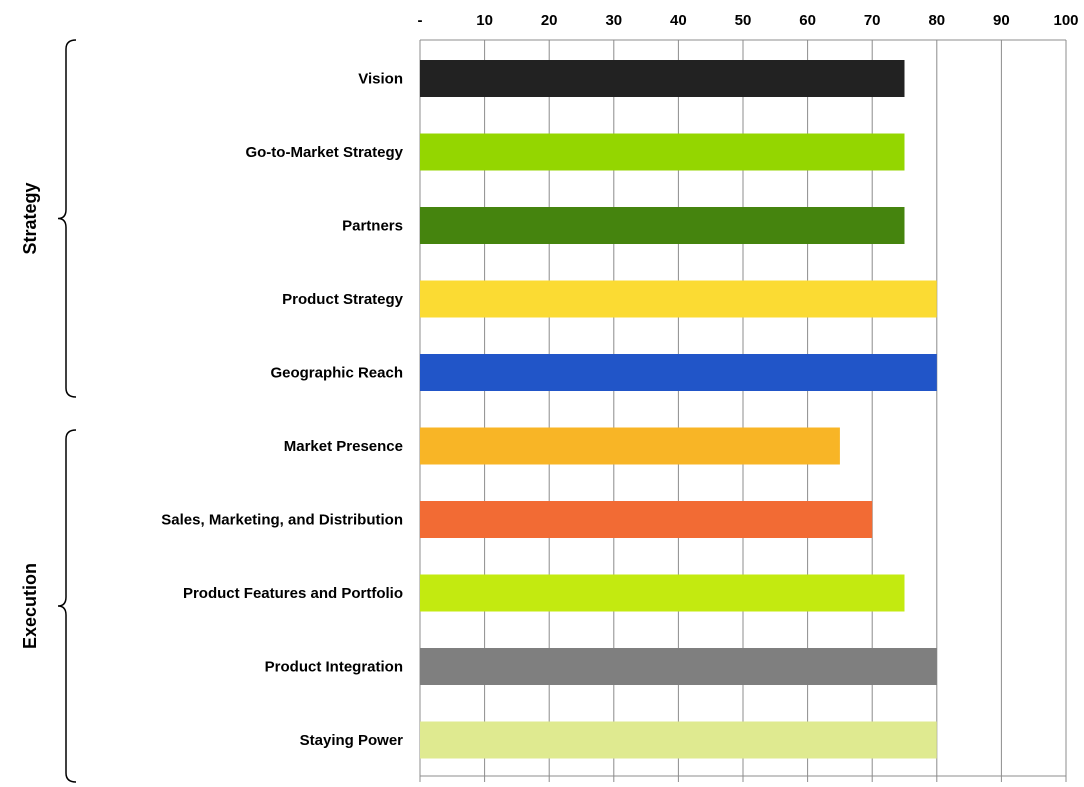 The height and width of the screenshot is (787, 1084). I want to click on category-label: Product Features and Portfolio, so click(293, 593).